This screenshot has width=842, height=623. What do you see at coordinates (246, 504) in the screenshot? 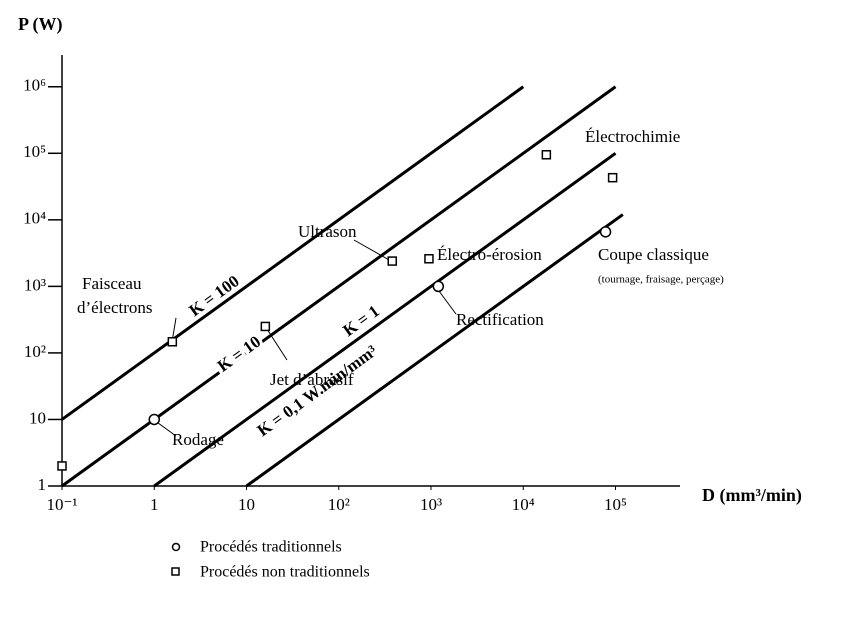
I see `x-tick-label: 10` at bounding box center [246, 504].